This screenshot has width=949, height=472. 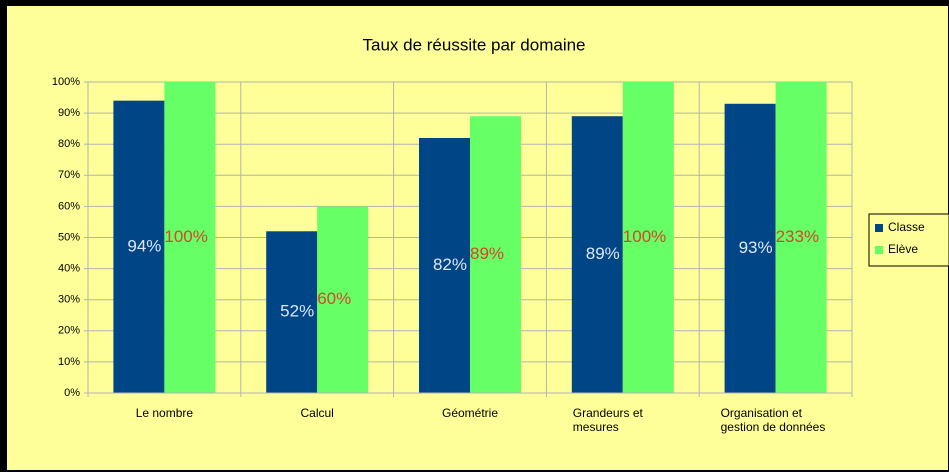 I want to click on y-tick-label: 10%, so click(x=69, y=362).